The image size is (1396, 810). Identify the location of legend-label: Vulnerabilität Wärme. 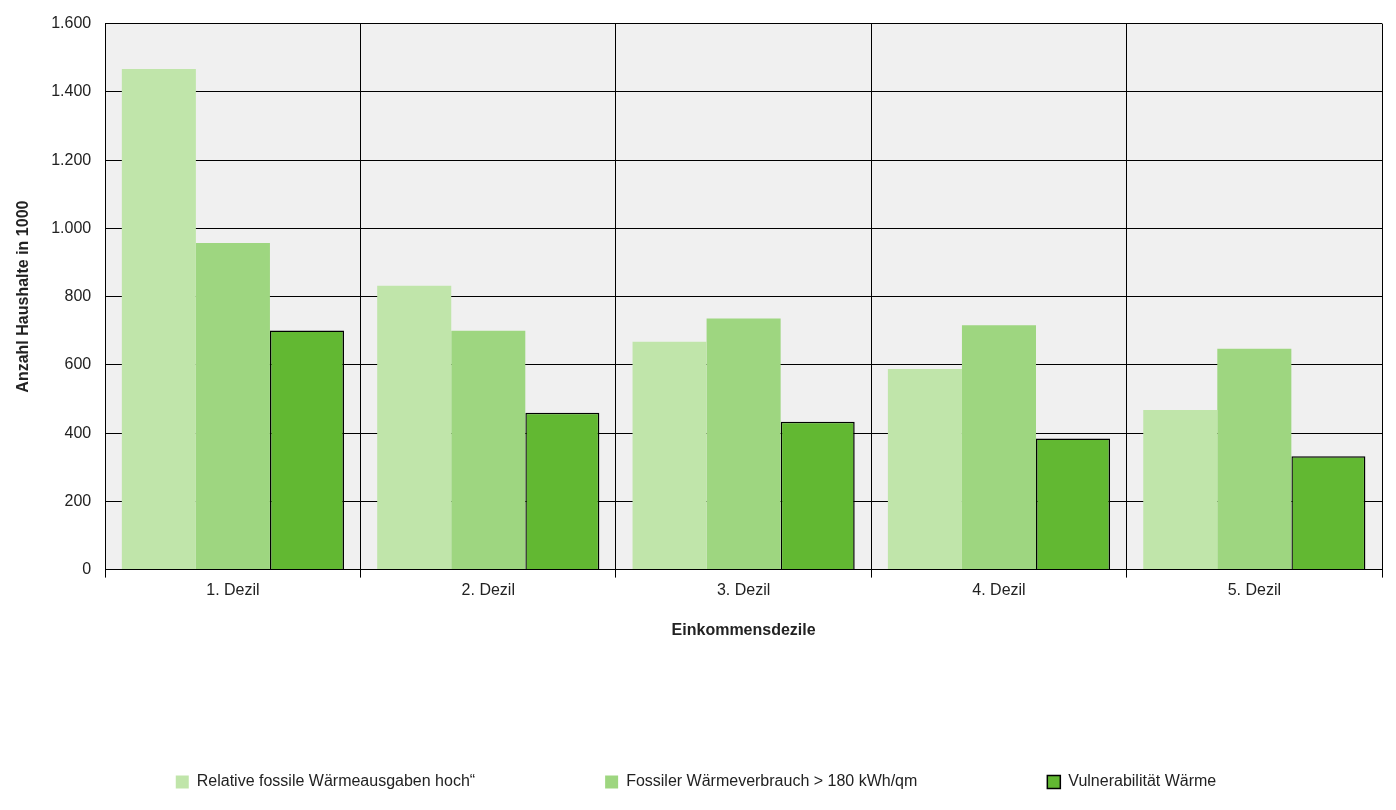
(1142, 781).